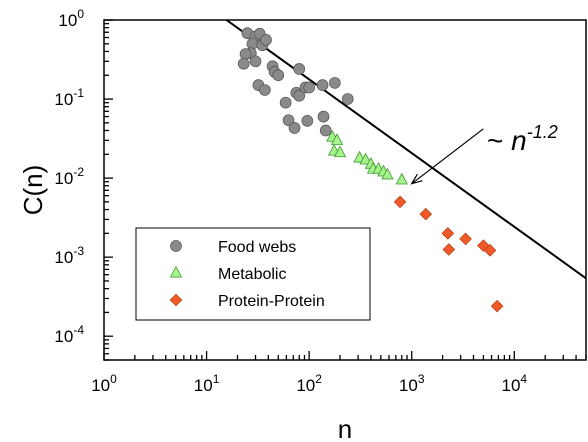  I want to click on legend-metabolic-marker, so click(176, 271).